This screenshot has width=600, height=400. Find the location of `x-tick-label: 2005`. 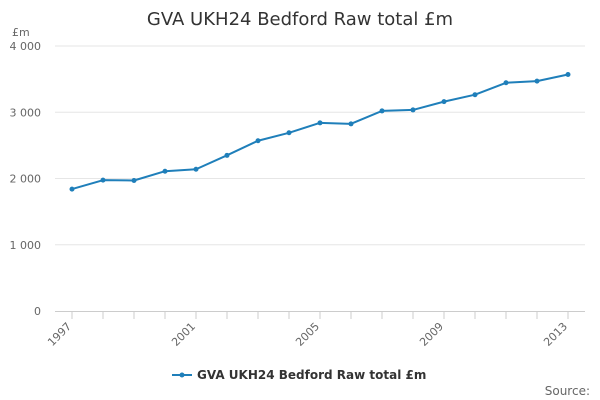

x-tick-label: 2005 is located at coordinates (307, 334).